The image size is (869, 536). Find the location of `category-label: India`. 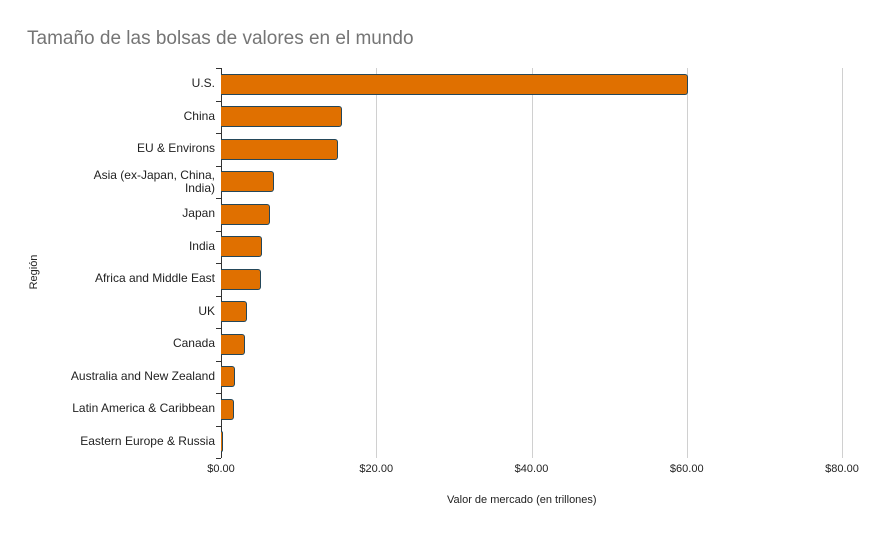

category-label: India is located at coordinates (201, 245).